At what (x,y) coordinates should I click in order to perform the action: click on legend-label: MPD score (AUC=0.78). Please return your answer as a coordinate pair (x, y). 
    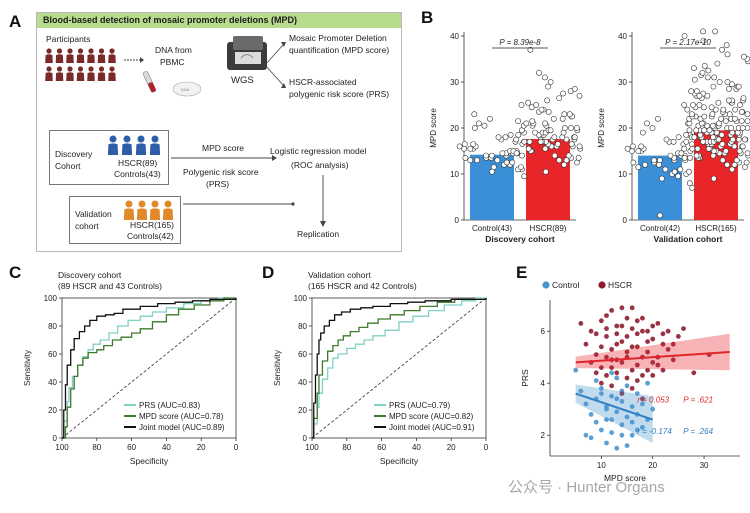
    Looking at the image, I should click on (181, 416).